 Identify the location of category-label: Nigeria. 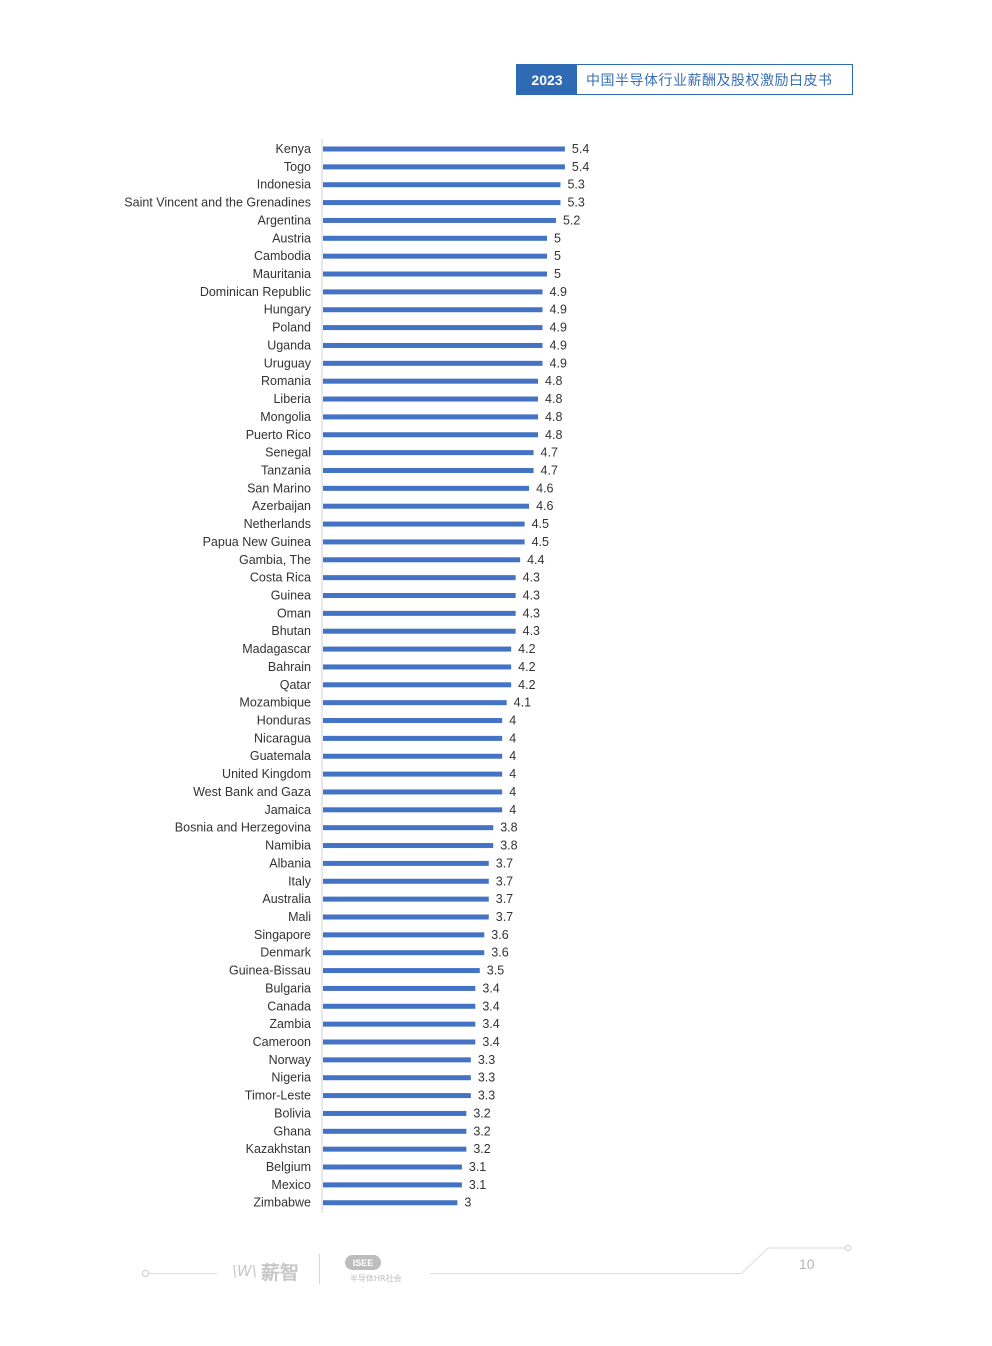
(291, 1078).